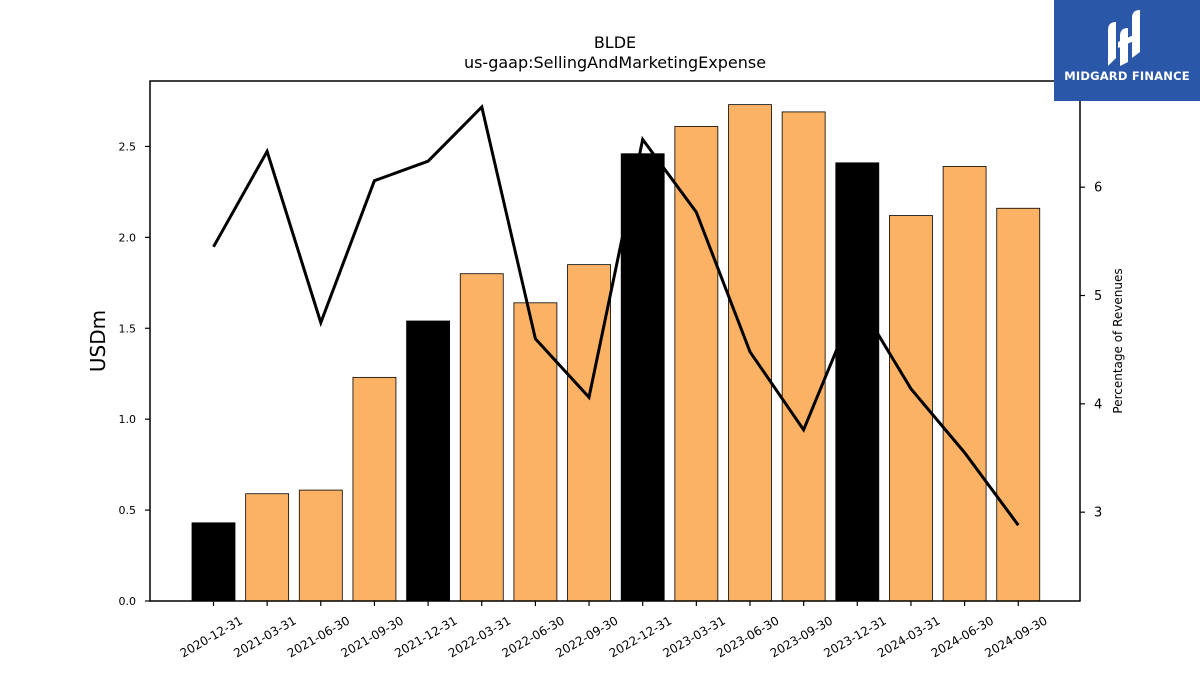 Image resolution: width=1200 pixels, height=675 pixels. Describe the element at coordinates (1091, 351) in the screenshot. I see `y-axis-right: 3 4 5 6` at that location.